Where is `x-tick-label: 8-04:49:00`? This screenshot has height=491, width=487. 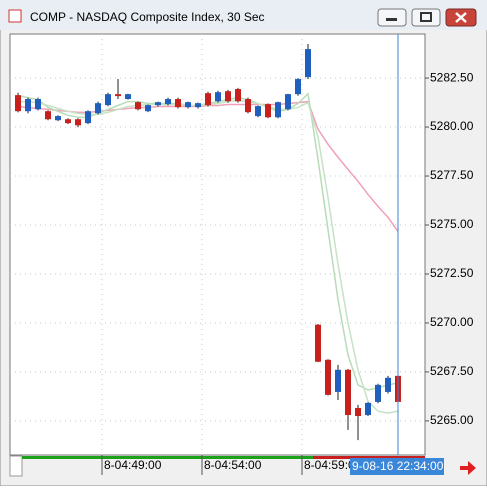
x-tick-label: 8-04:49:00 is located at coordinates (133, 465).